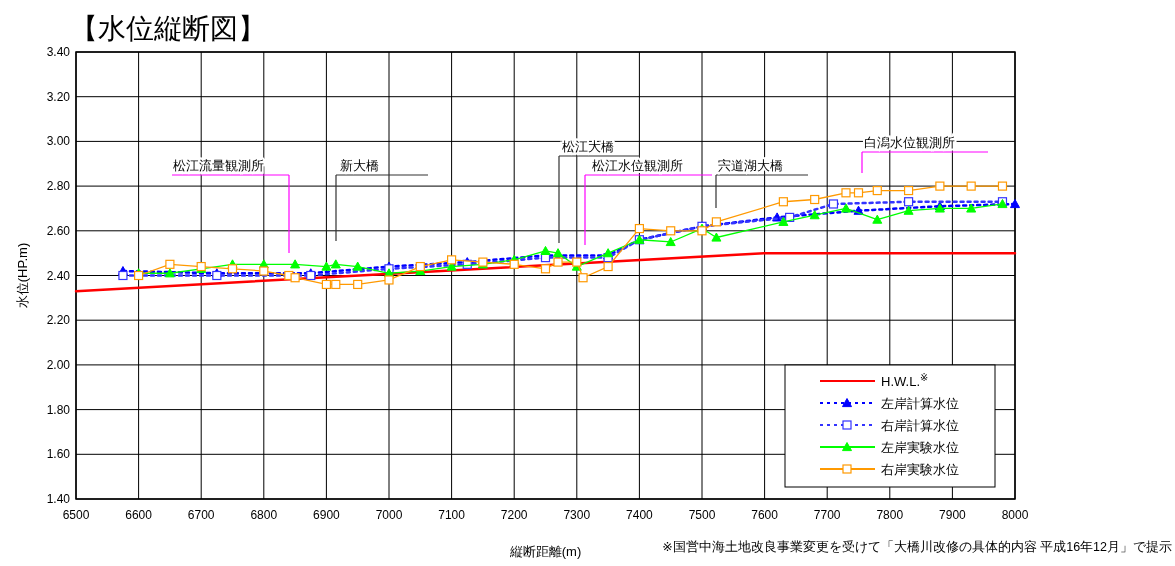 This screenshot has height=566, width=1175. What do you see at coordinates (920, 469) in the screenshot?
I see `legend-label: 右岸実験水位` at bounding box center [920, 469].